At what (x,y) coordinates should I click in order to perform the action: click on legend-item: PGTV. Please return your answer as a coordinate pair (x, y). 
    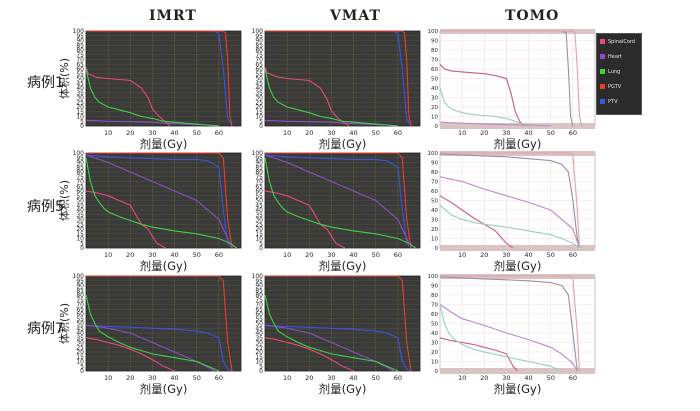
    Looking at the image, I should click on (619, 86).